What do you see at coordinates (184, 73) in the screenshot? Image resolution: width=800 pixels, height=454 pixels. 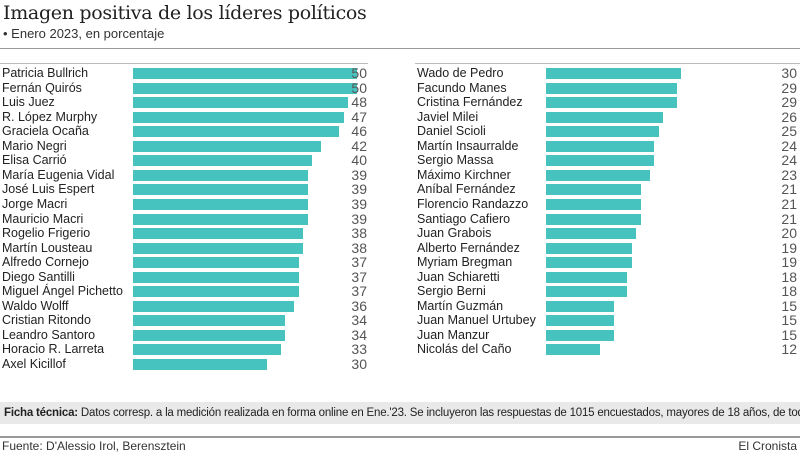 I see `bar-row: Patricia Bullrich 50` at bounding box center [184, 73].